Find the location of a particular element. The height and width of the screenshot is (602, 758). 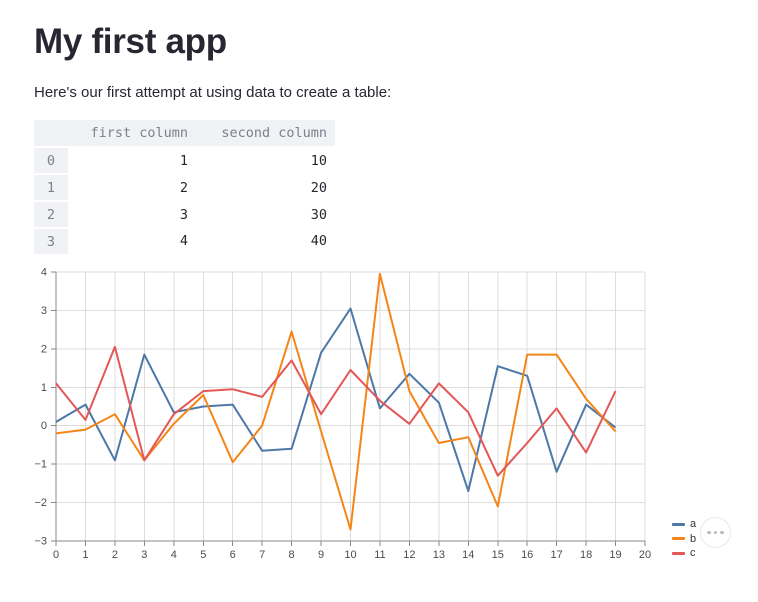

dataframe-corner-cell is located at coordinates (51, 134).